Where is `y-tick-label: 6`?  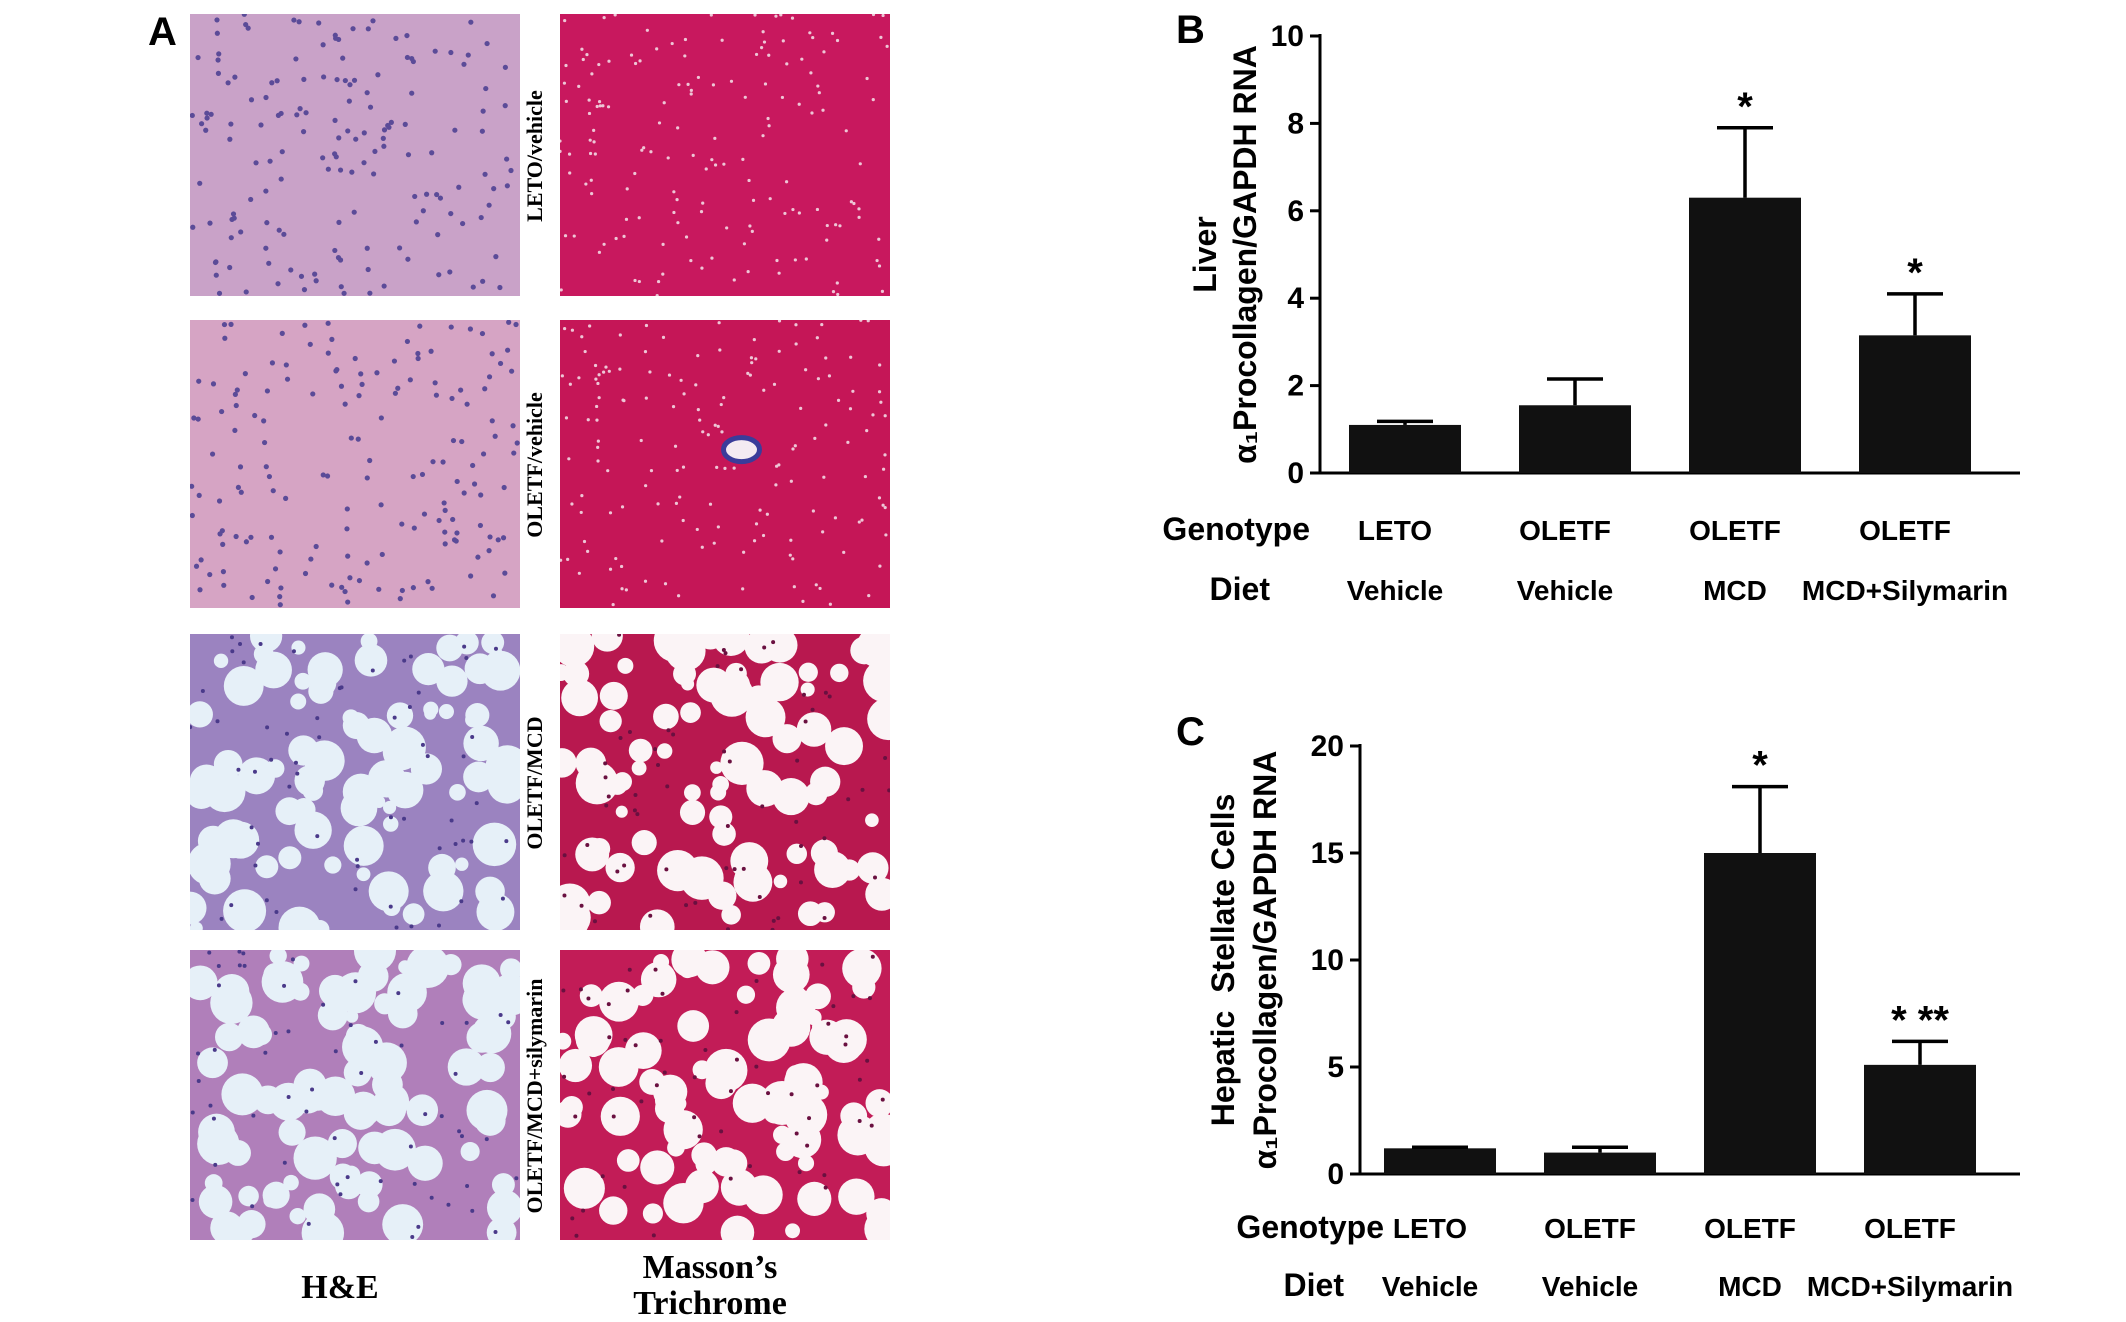
y-tick-label: 6 is located at coordinates (1295, 211).